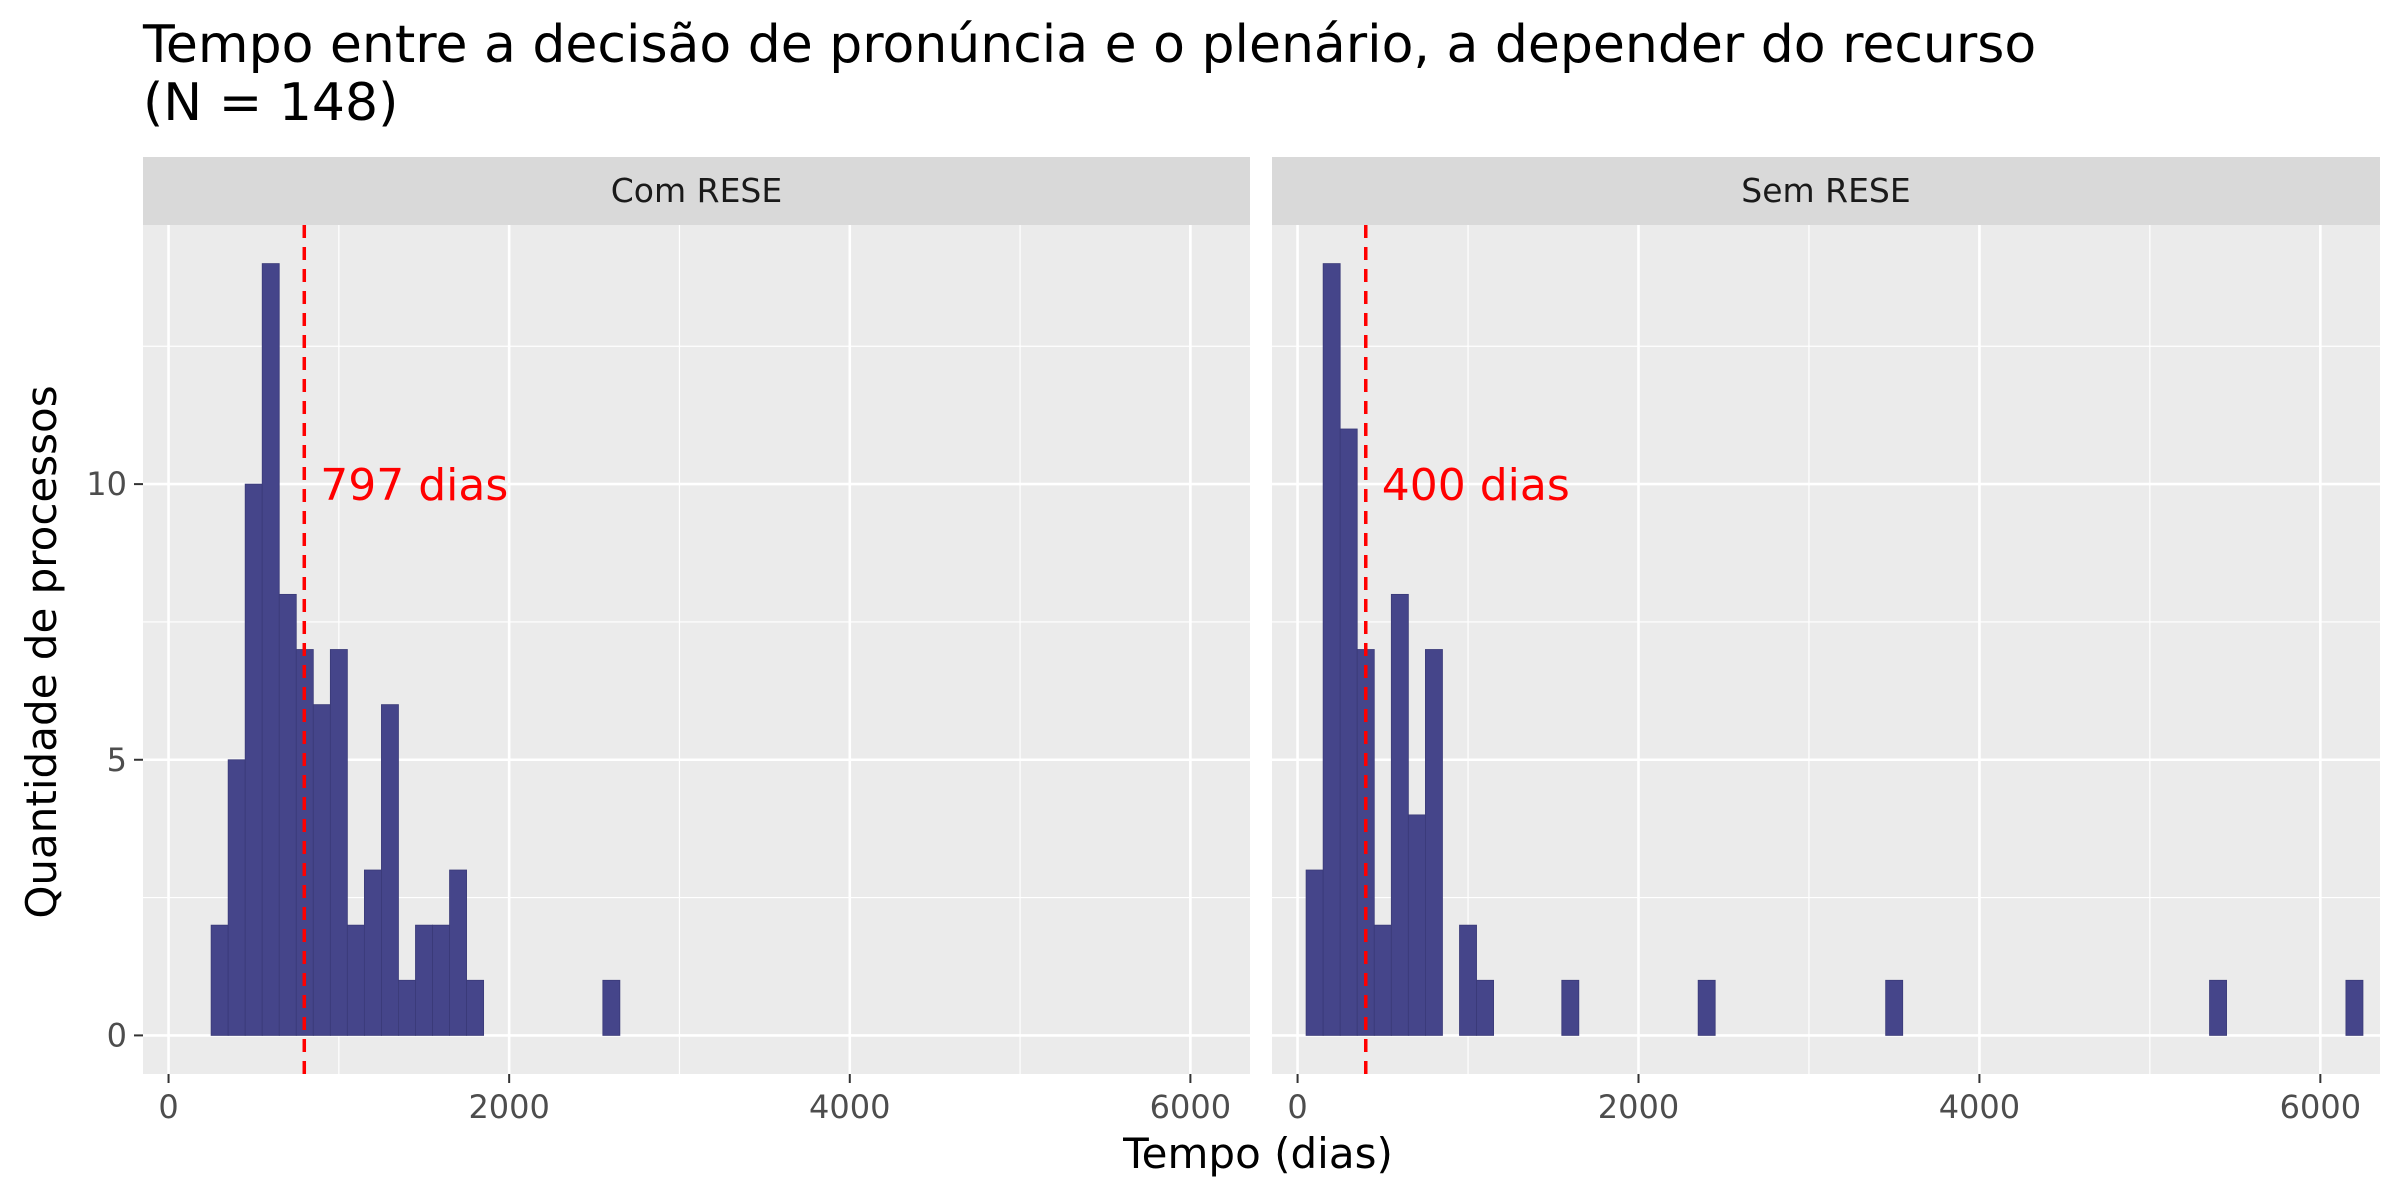 Image resolution: width=2400 pixels, height=1200 pixels. Describe the element at coordinates (117, 760) in the screenshot. I see `y-tick-label: 5` at that location.